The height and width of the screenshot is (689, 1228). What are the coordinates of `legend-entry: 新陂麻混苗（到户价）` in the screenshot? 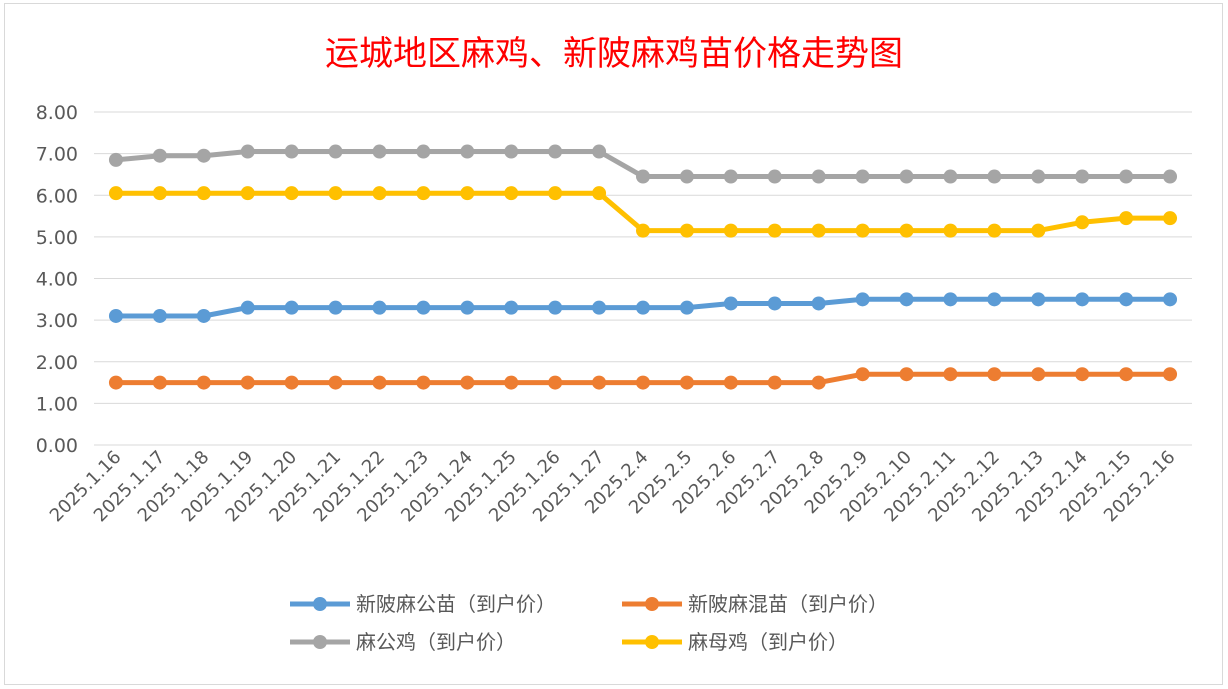 It's located at (755, 604).